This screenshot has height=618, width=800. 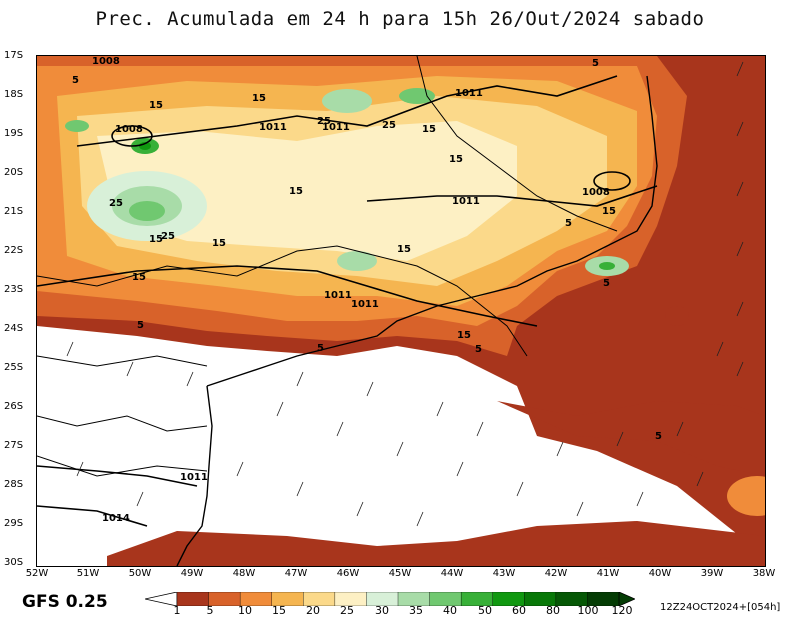 I want to click on lon-label-40w: 40W, so click(x=660, y=573).